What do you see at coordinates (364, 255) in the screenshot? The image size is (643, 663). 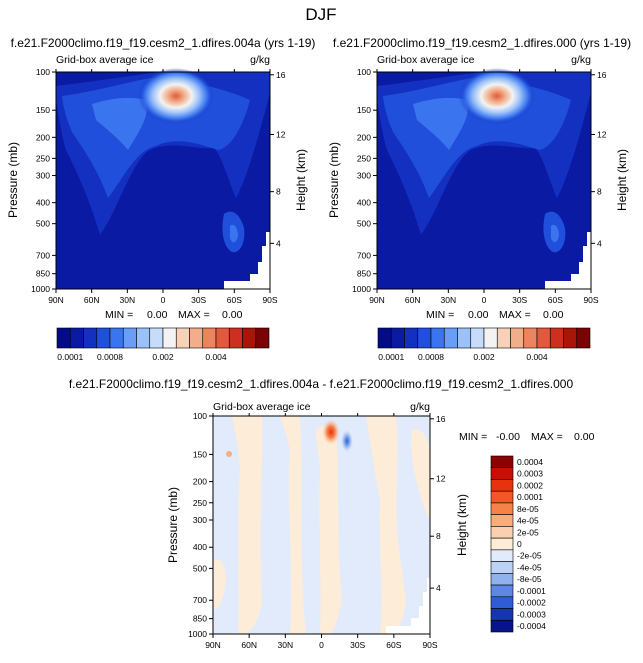 I see `y-tick-label: 700` at bounding box center [364, 255].